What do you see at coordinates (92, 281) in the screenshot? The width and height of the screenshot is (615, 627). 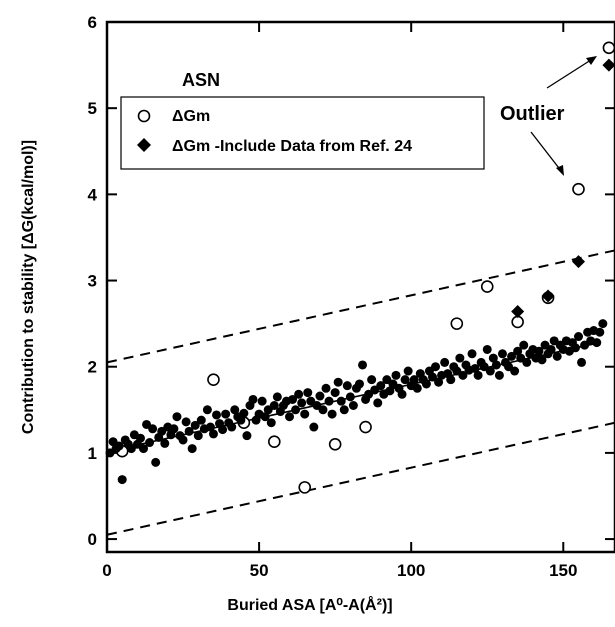 I see `y-tick-label: 3` at bounding box center [92, 281].